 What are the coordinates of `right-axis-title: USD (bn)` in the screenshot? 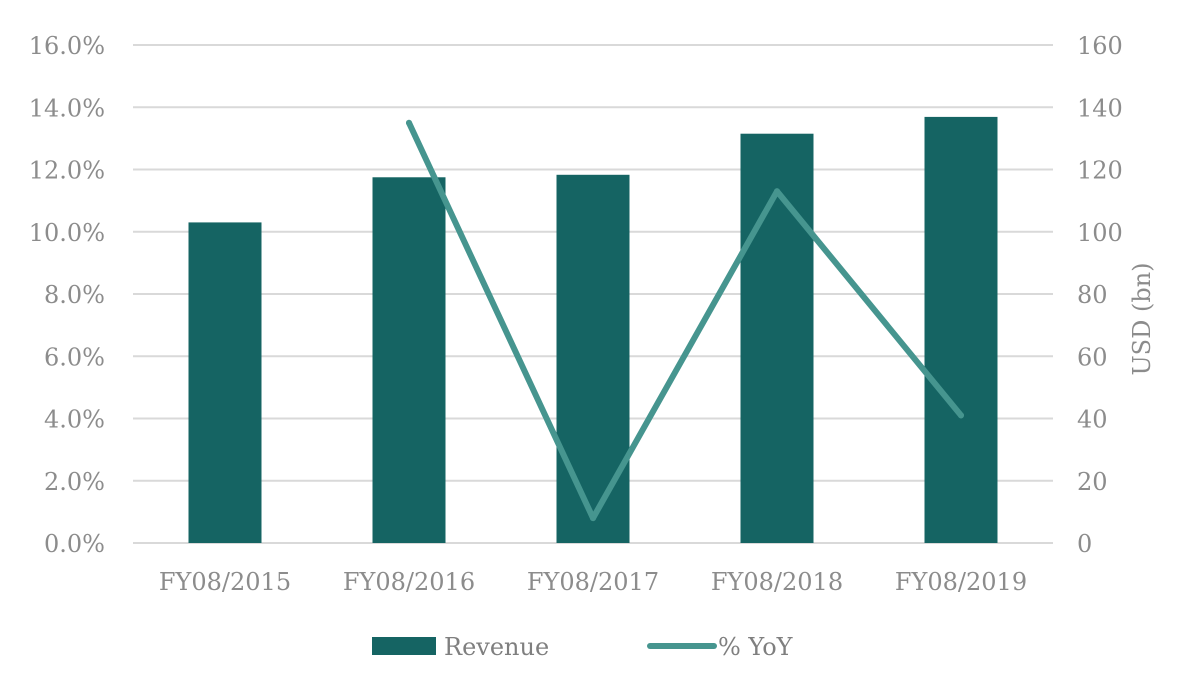 It's located at (1142, 318).